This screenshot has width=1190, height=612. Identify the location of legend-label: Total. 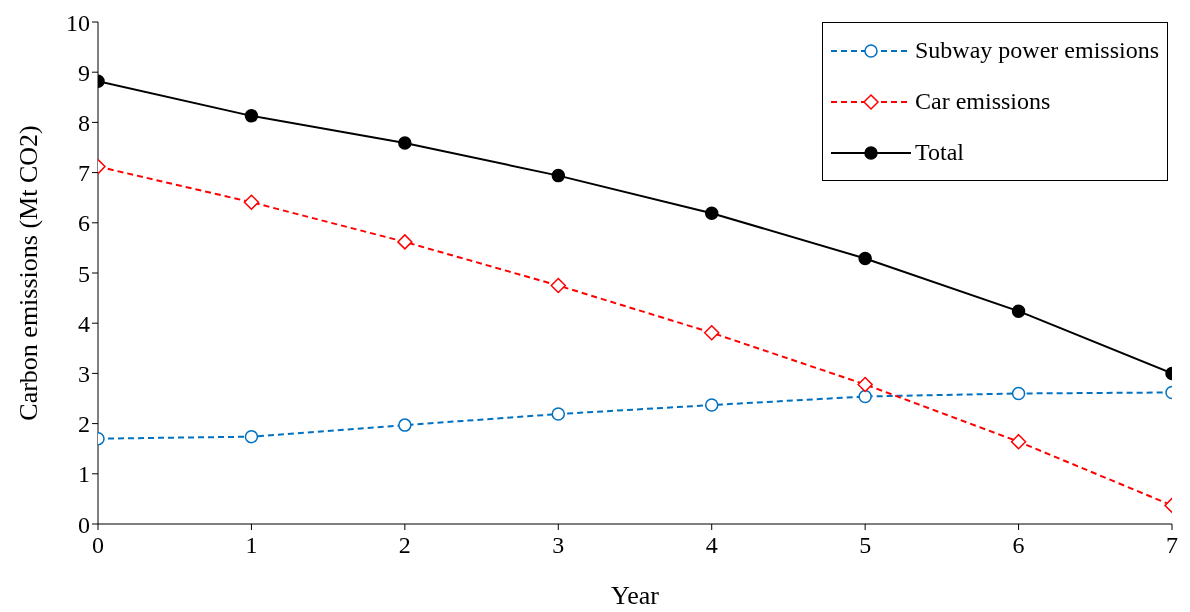
(939, 152).